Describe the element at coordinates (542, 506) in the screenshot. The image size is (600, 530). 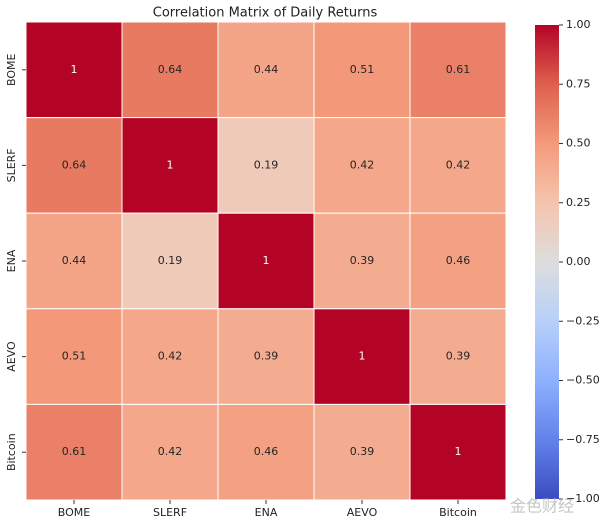
I see `watermark: 金色财经` at that location.